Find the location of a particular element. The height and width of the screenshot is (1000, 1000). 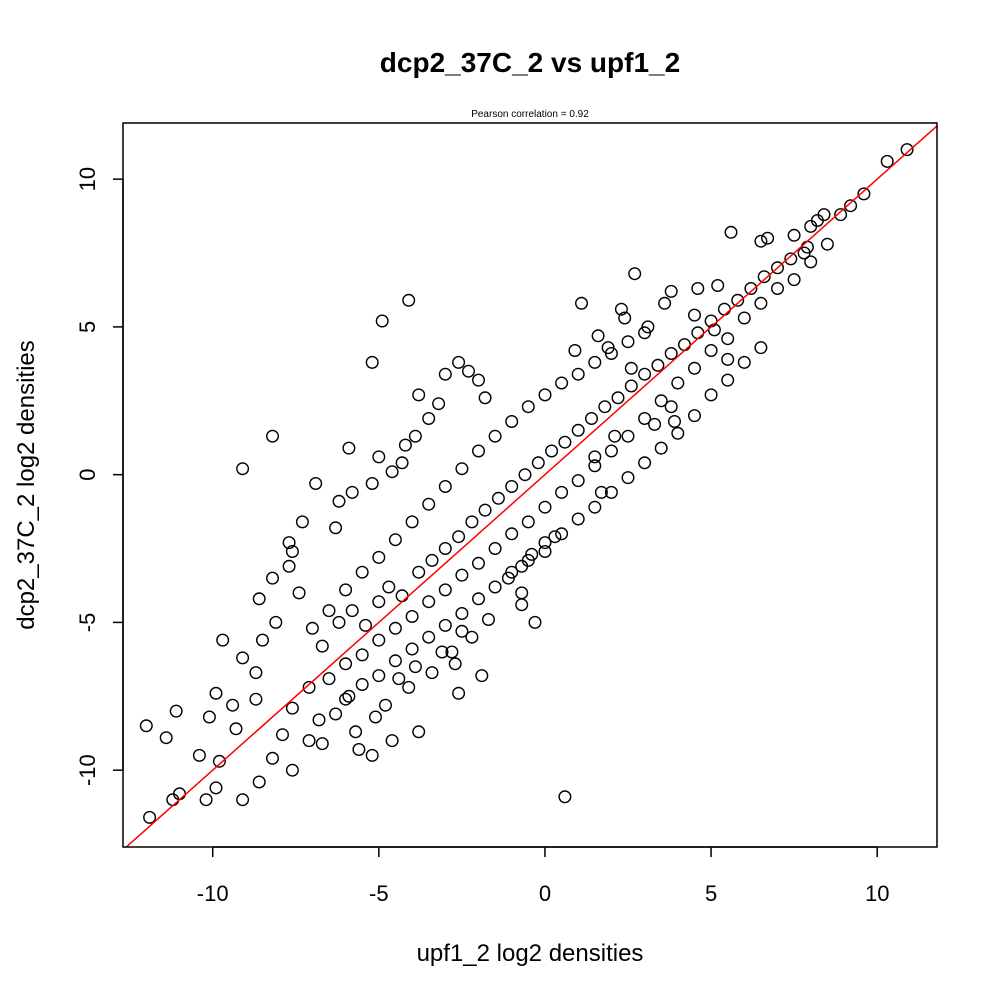

x-tick-label: -10 is located at coordinates (213, 893).